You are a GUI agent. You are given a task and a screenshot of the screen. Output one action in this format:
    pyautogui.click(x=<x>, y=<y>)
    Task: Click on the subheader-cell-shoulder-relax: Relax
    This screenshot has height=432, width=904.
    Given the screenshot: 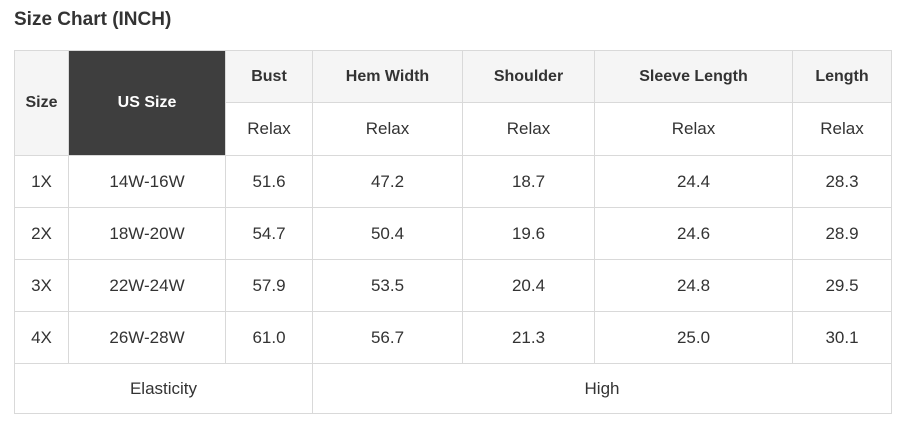 What is the action you would take?
    pyautogui.click(x=528, y=129)
    